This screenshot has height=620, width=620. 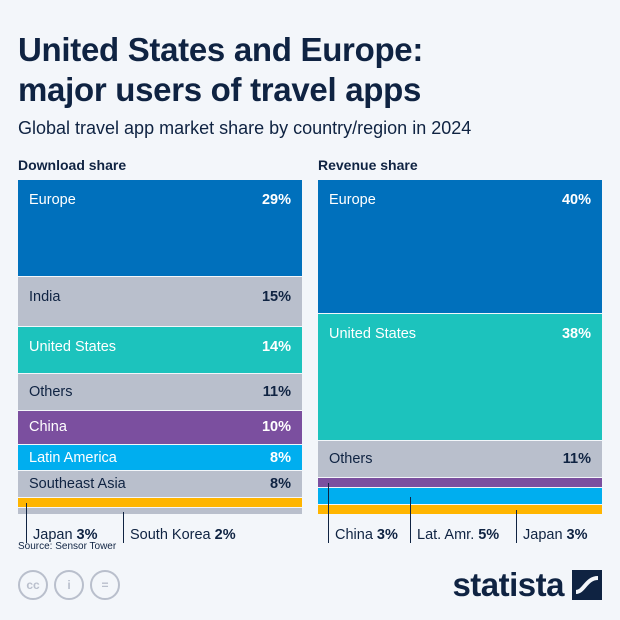 What do you see at coordinates (160, 511) in the screenshot?
I see `bar-segment-south-korea` at bounding box center [160, 511].